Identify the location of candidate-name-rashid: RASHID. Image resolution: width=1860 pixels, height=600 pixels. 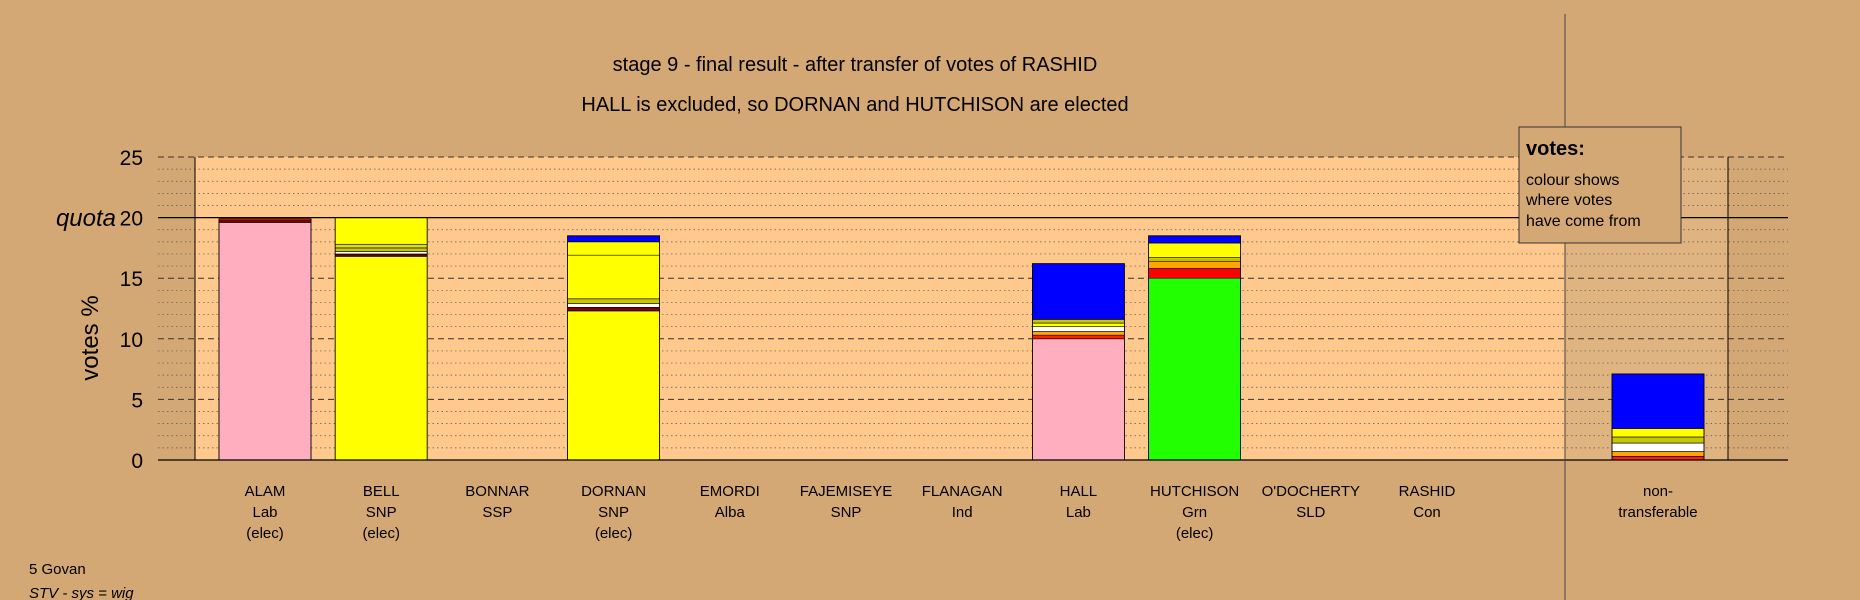
(1427, 491).